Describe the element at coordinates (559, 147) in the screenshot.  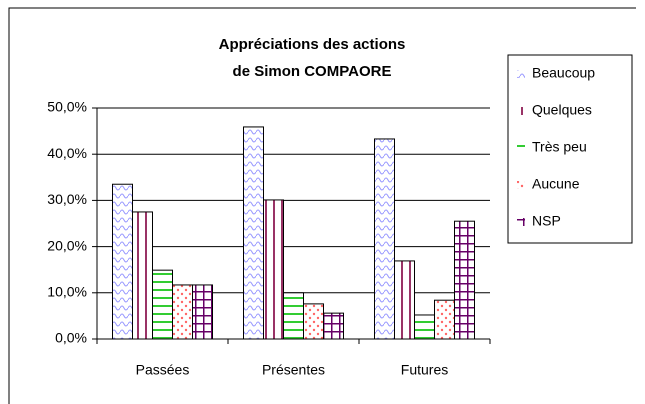
I see `legend-label: Très peu` at that location.